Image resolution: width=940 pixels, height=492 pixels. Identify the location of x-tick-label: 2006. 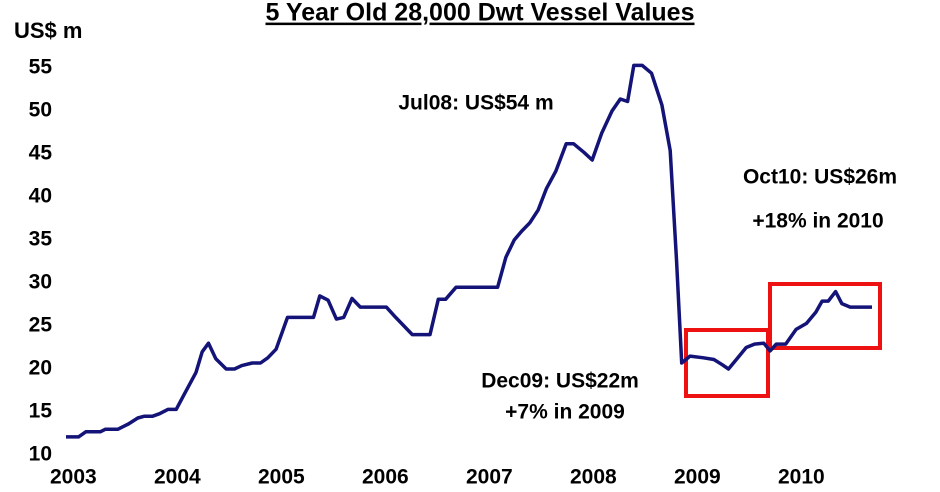
(385, 477).